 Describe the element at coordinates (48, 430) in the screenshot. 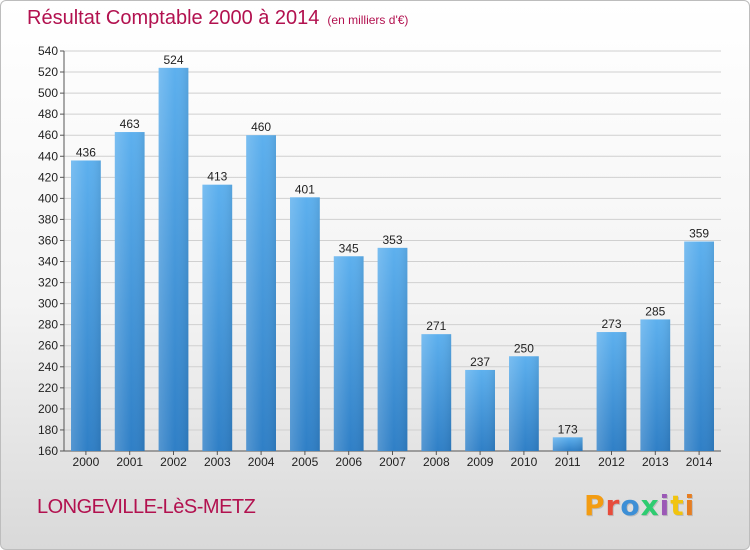

I see `y-tick-label: 180` at that location.